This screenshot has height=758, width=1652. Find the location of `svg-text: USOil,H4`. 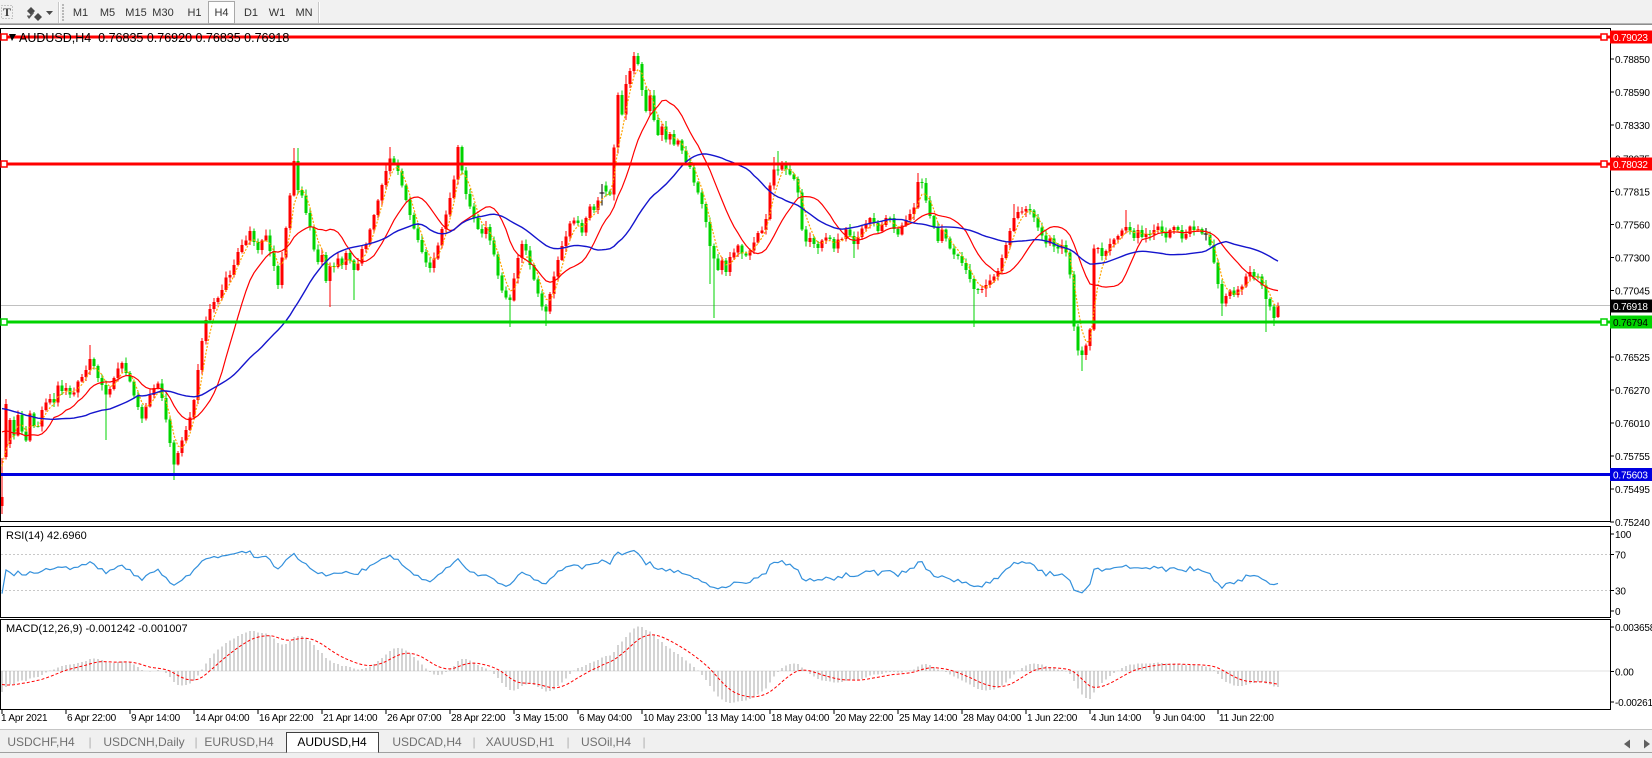

svg-text: USOil,H4 is located at coordinates (606, 742).